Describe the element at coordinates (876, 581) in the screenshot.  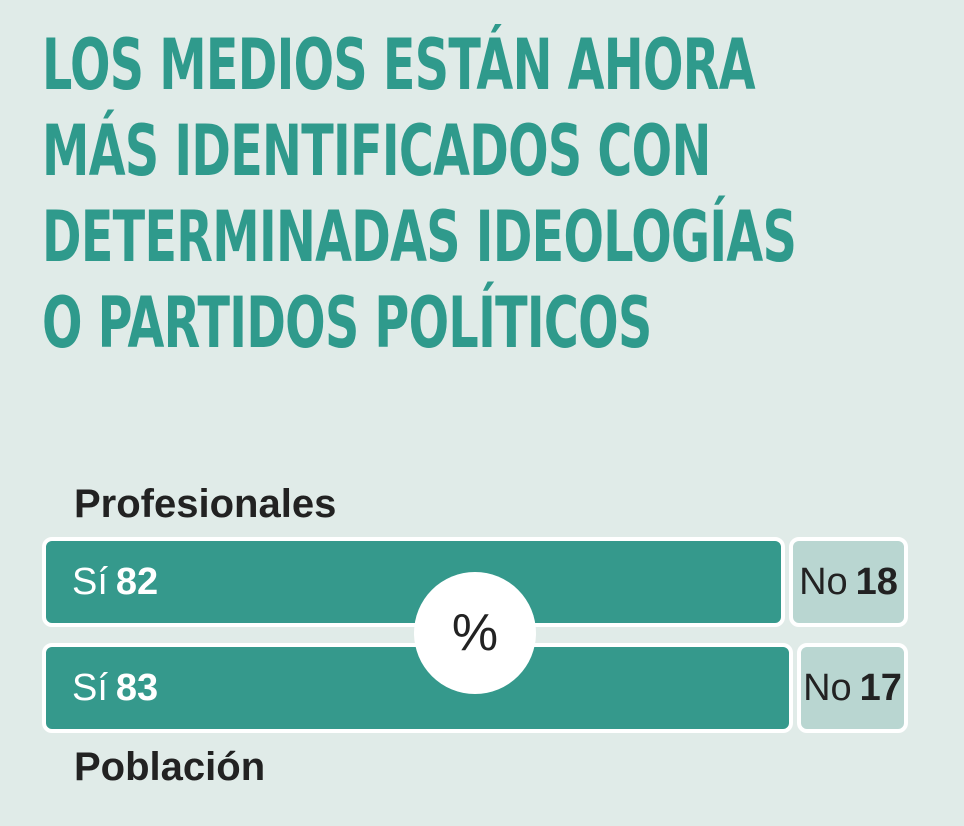
I see `bar-no-profesionales-value: 18` at that location.